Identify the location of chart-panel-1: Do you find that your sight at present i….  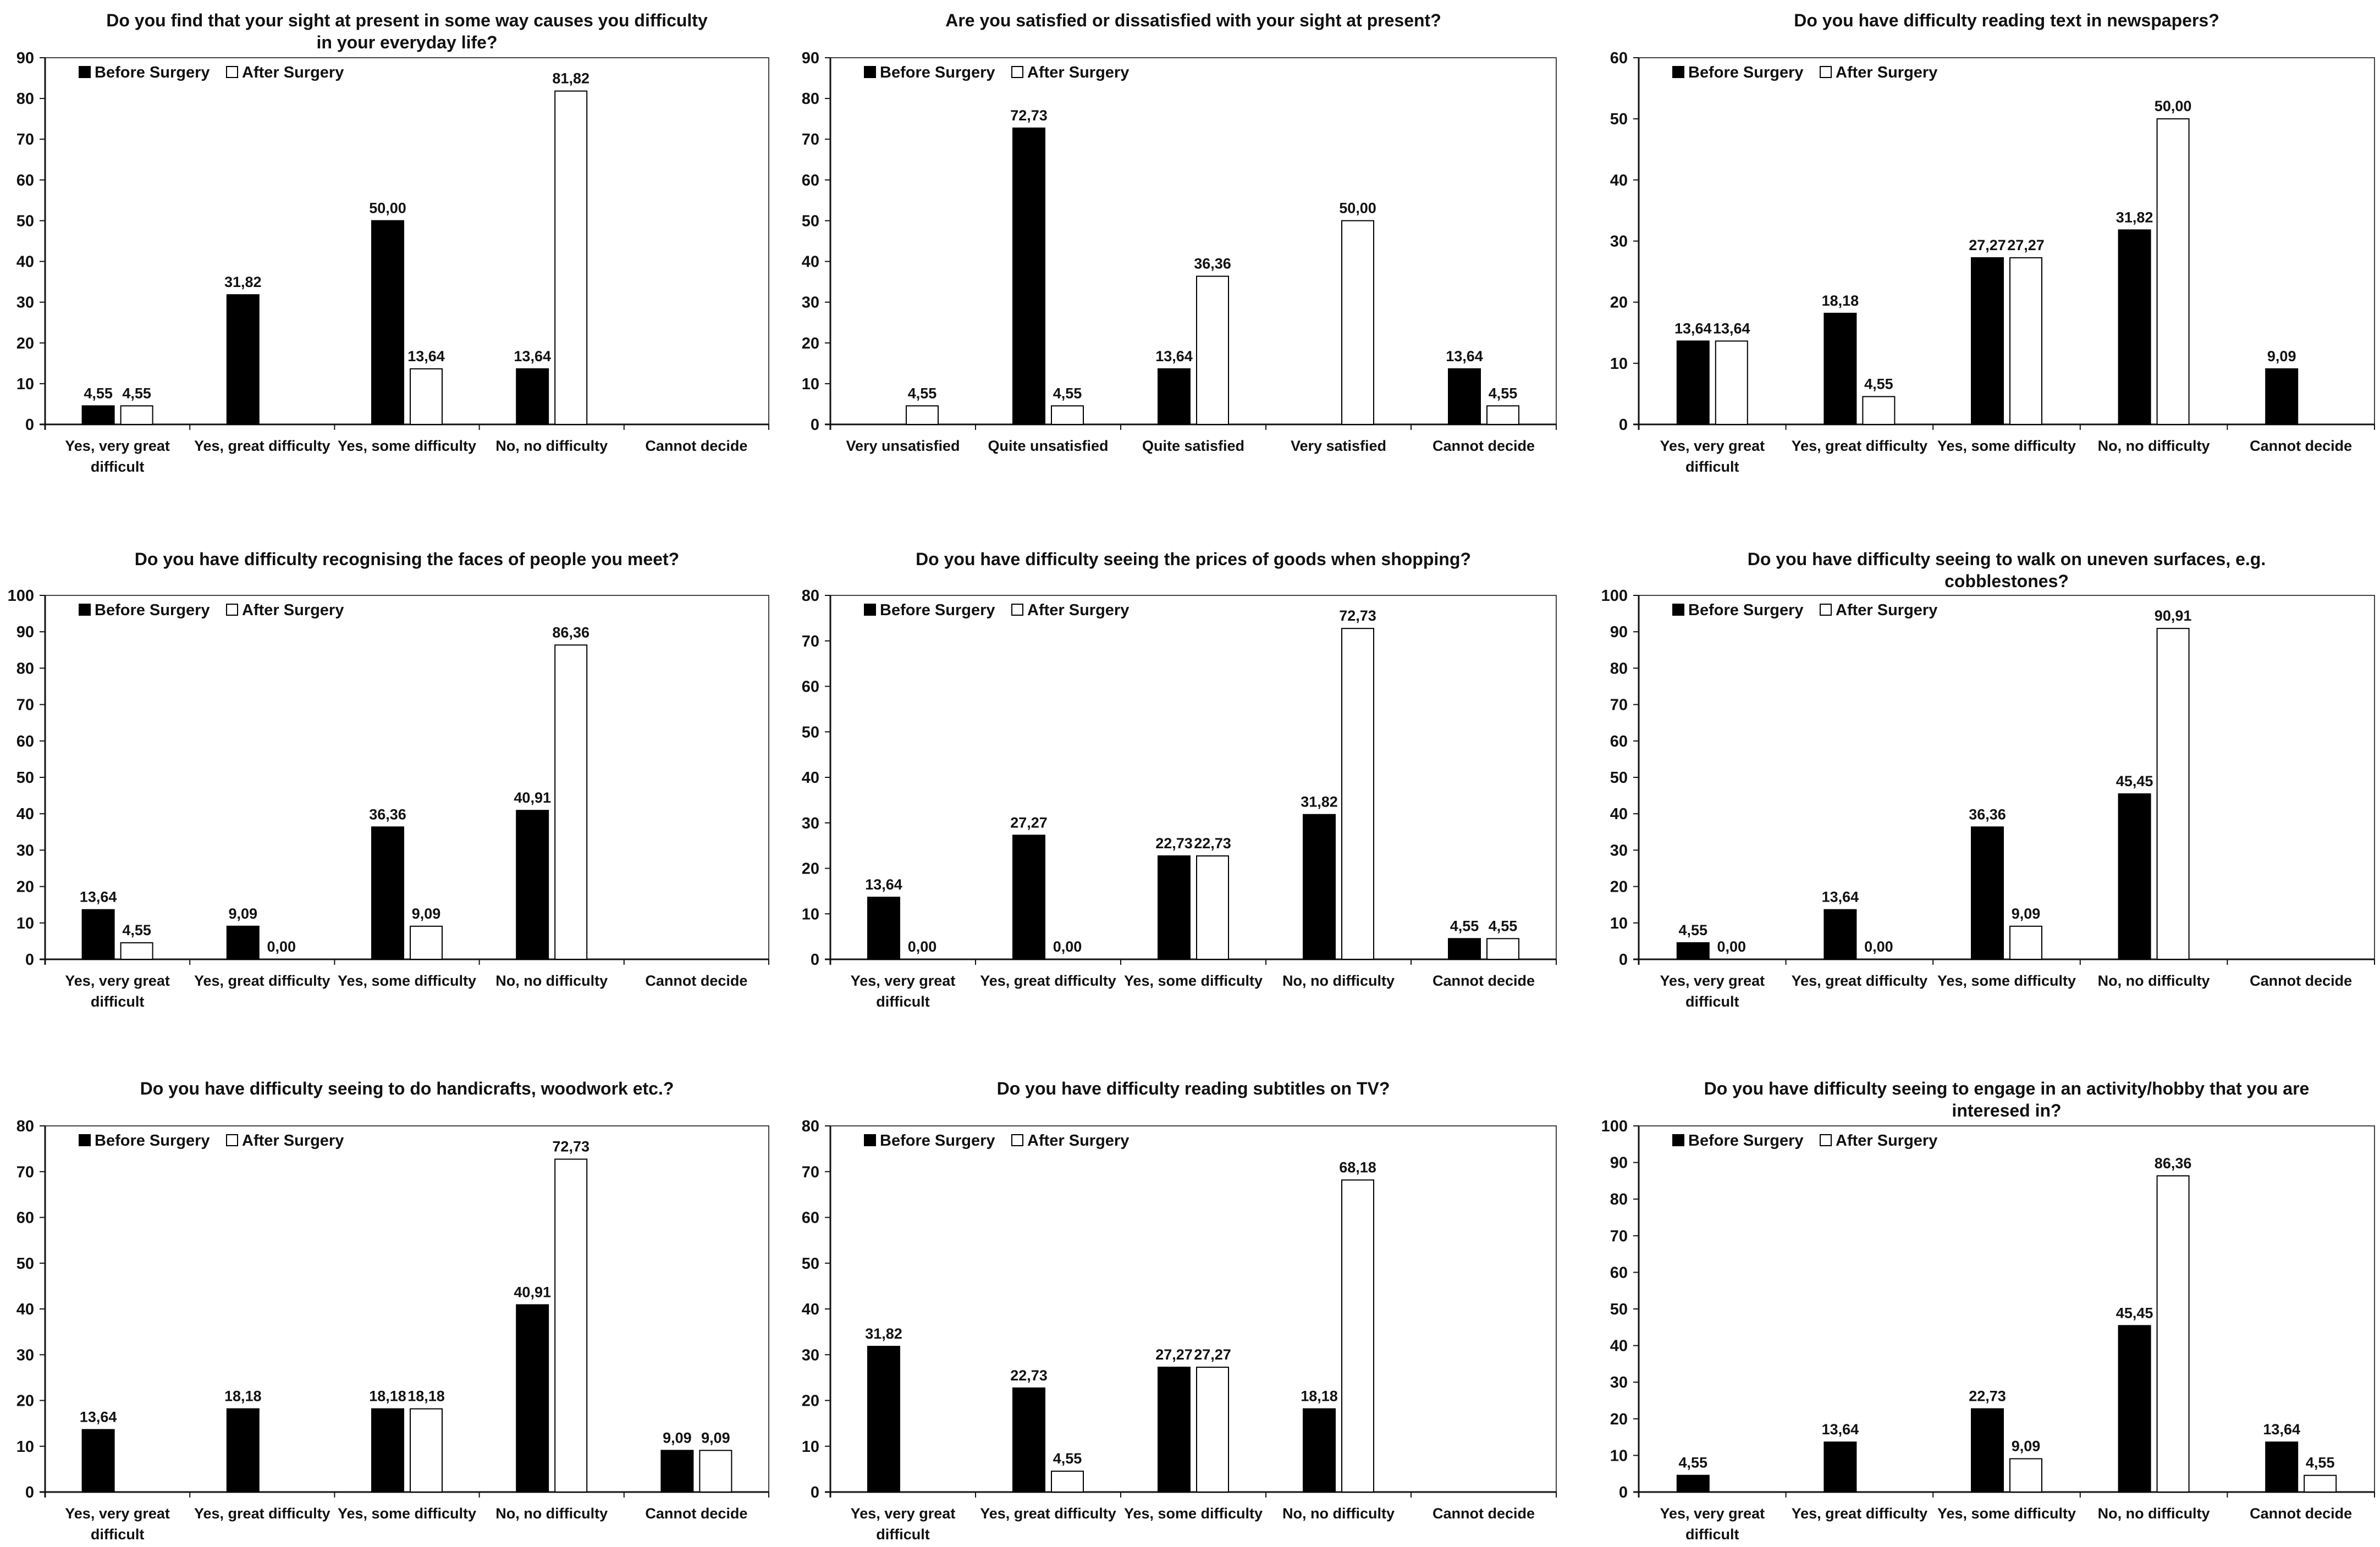
(392, 242).